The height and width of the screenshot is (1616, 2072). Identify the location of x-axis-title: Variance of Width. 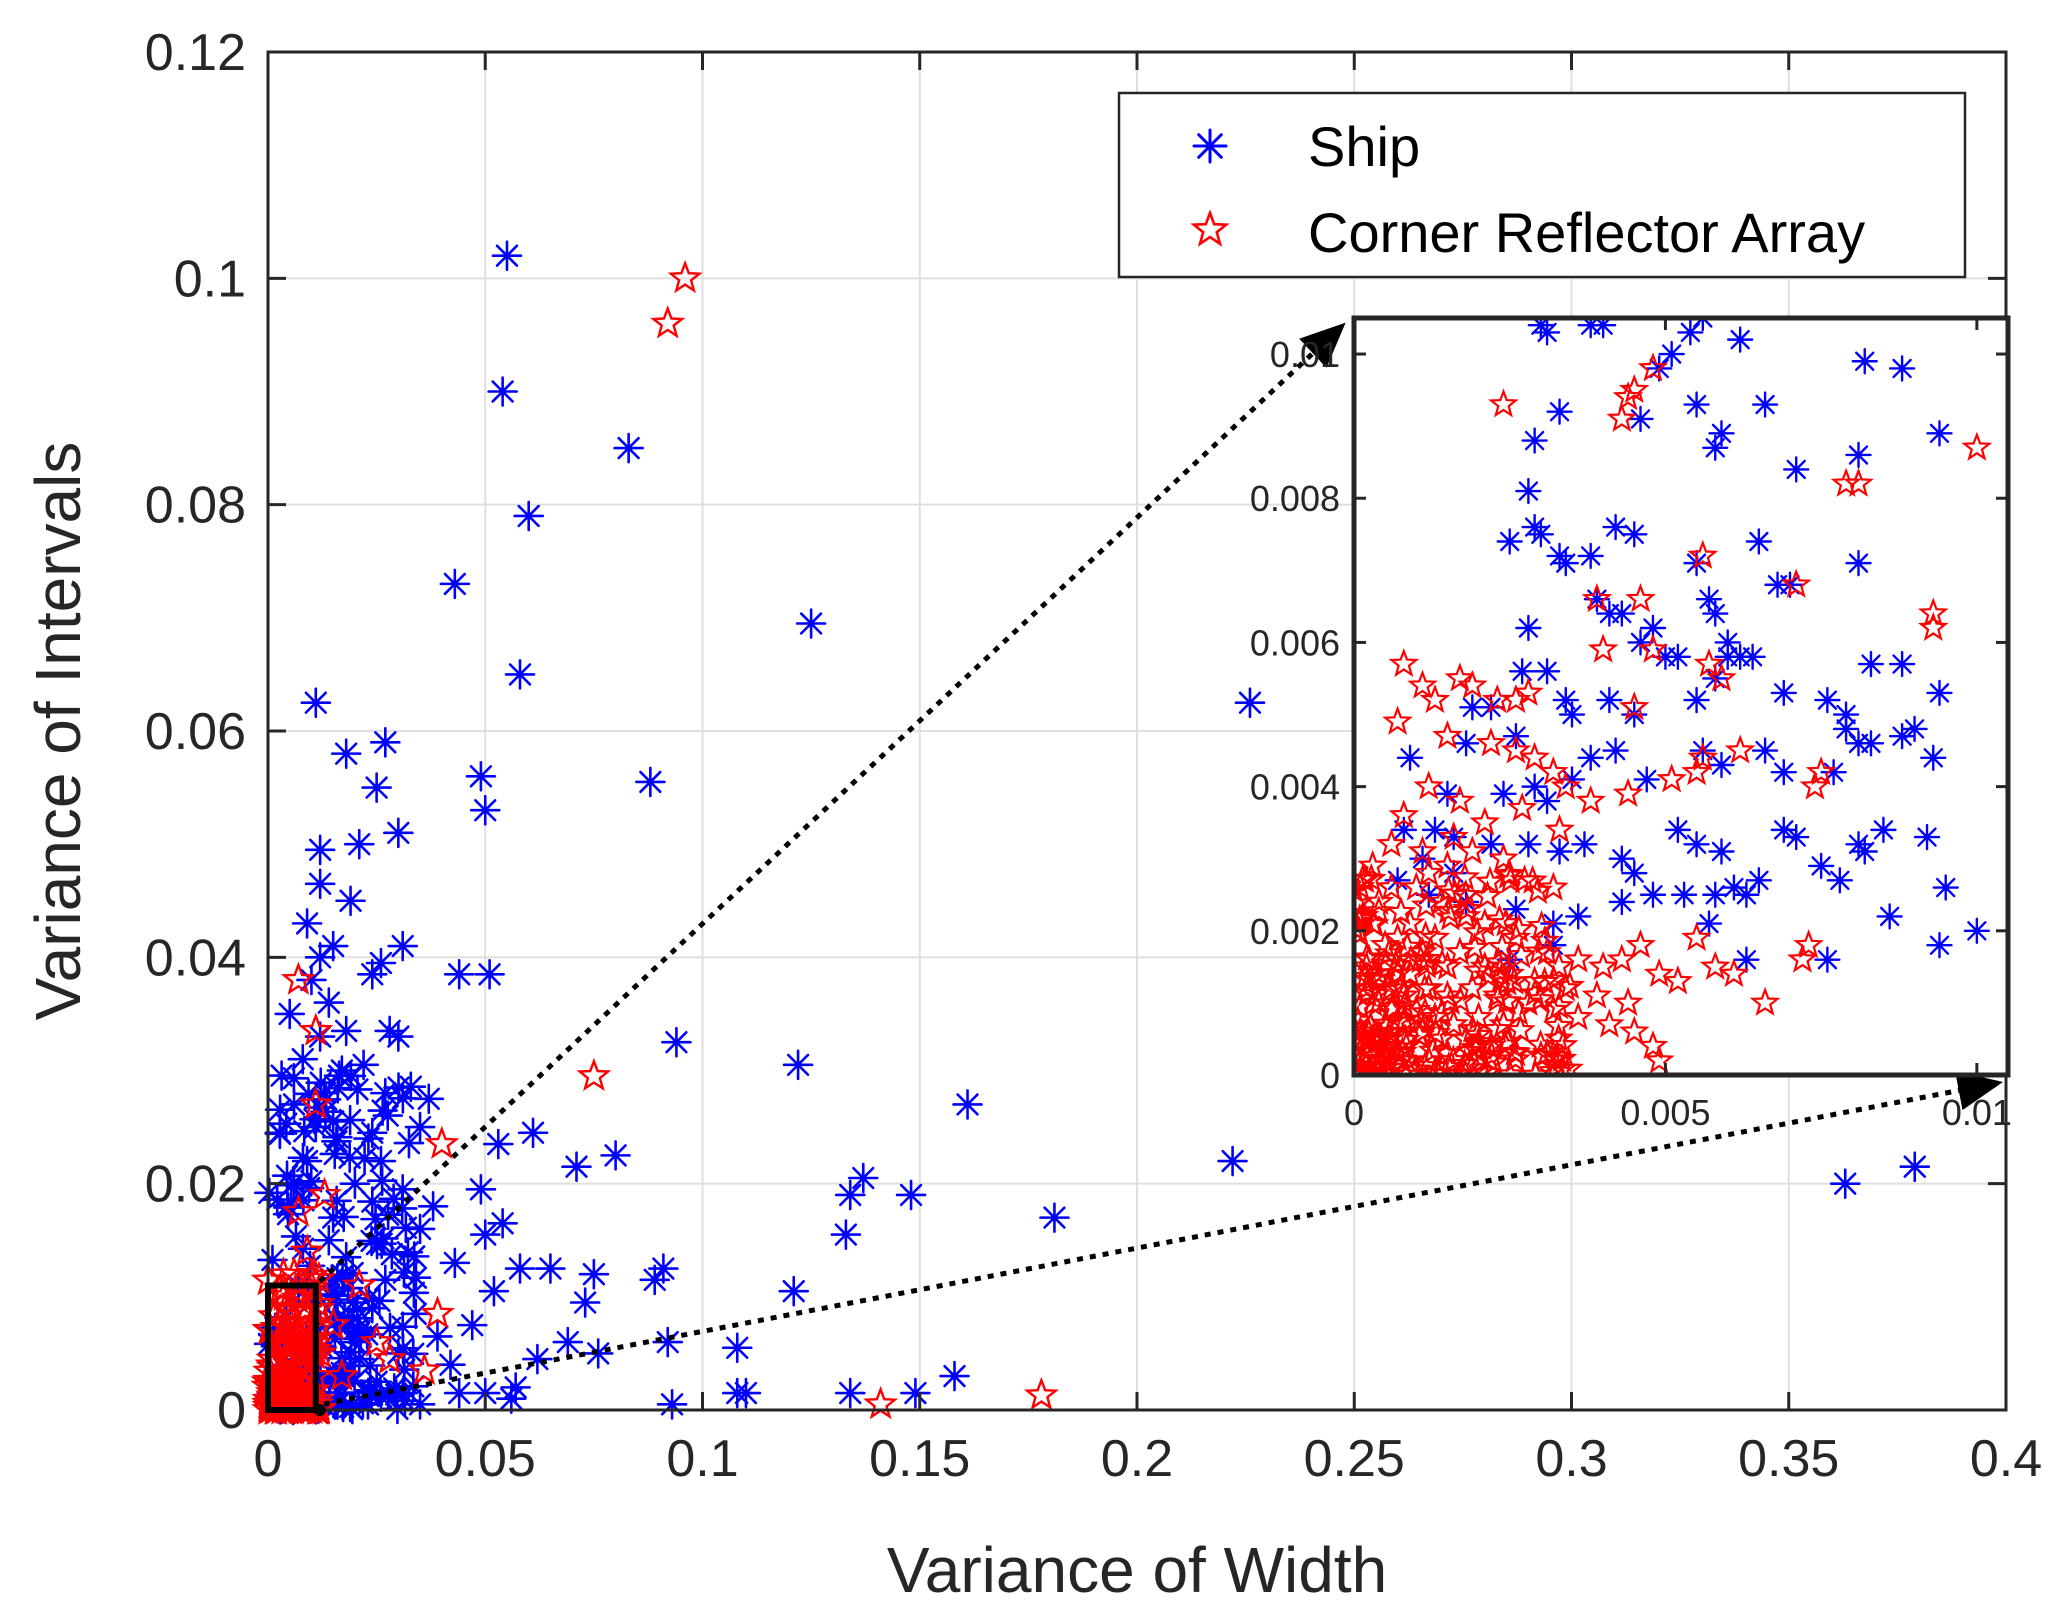
(1137, 1570).